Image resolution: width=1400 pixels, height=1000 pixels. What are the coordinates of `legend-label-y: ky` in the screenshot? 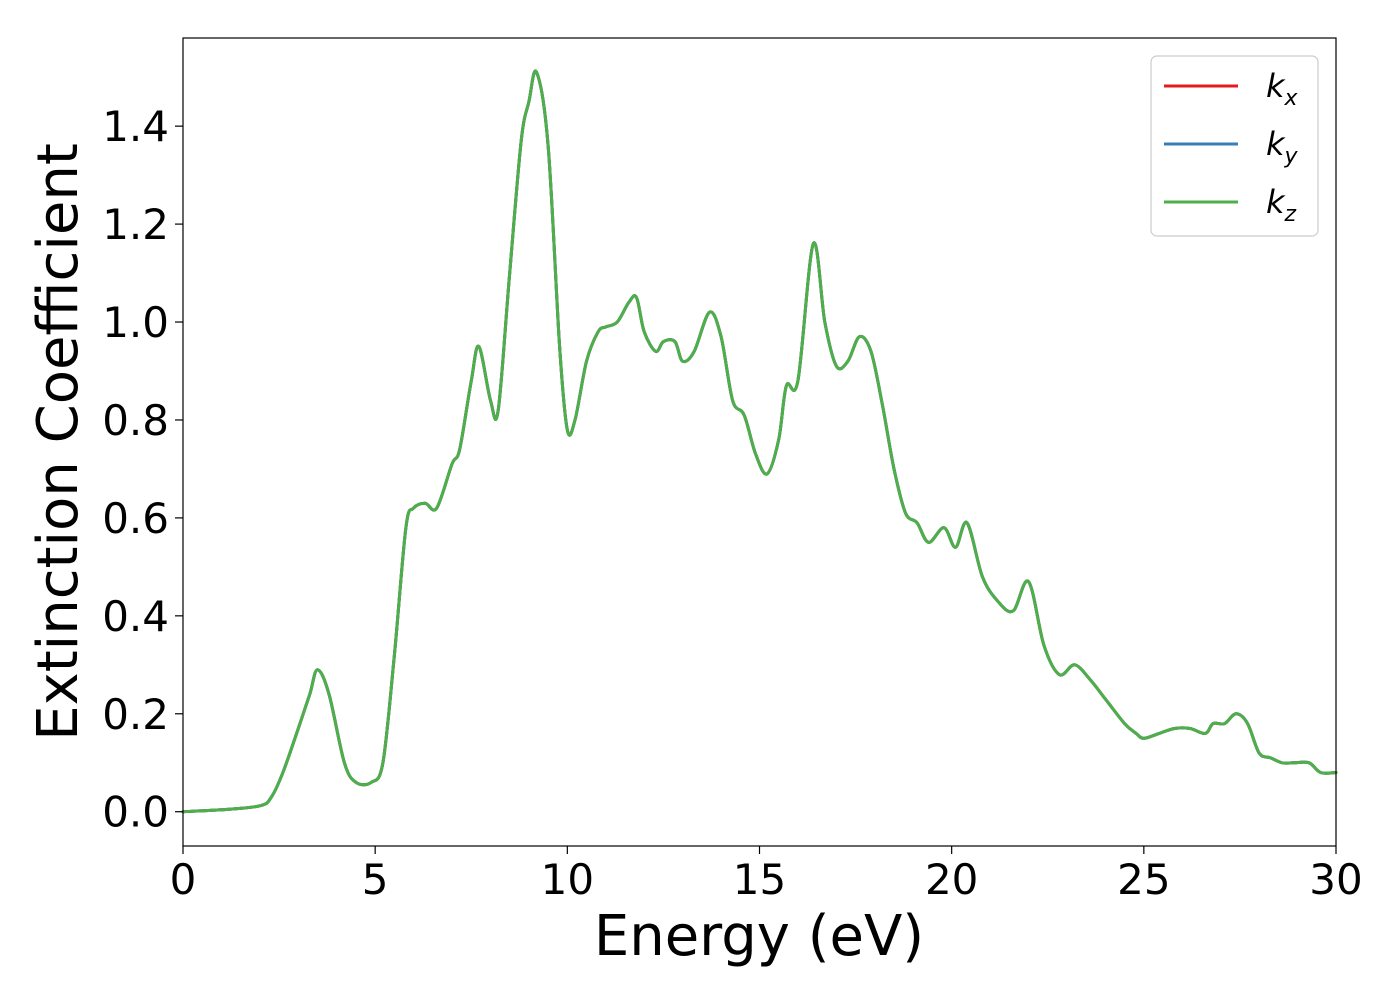 It's located at (1282, 147).